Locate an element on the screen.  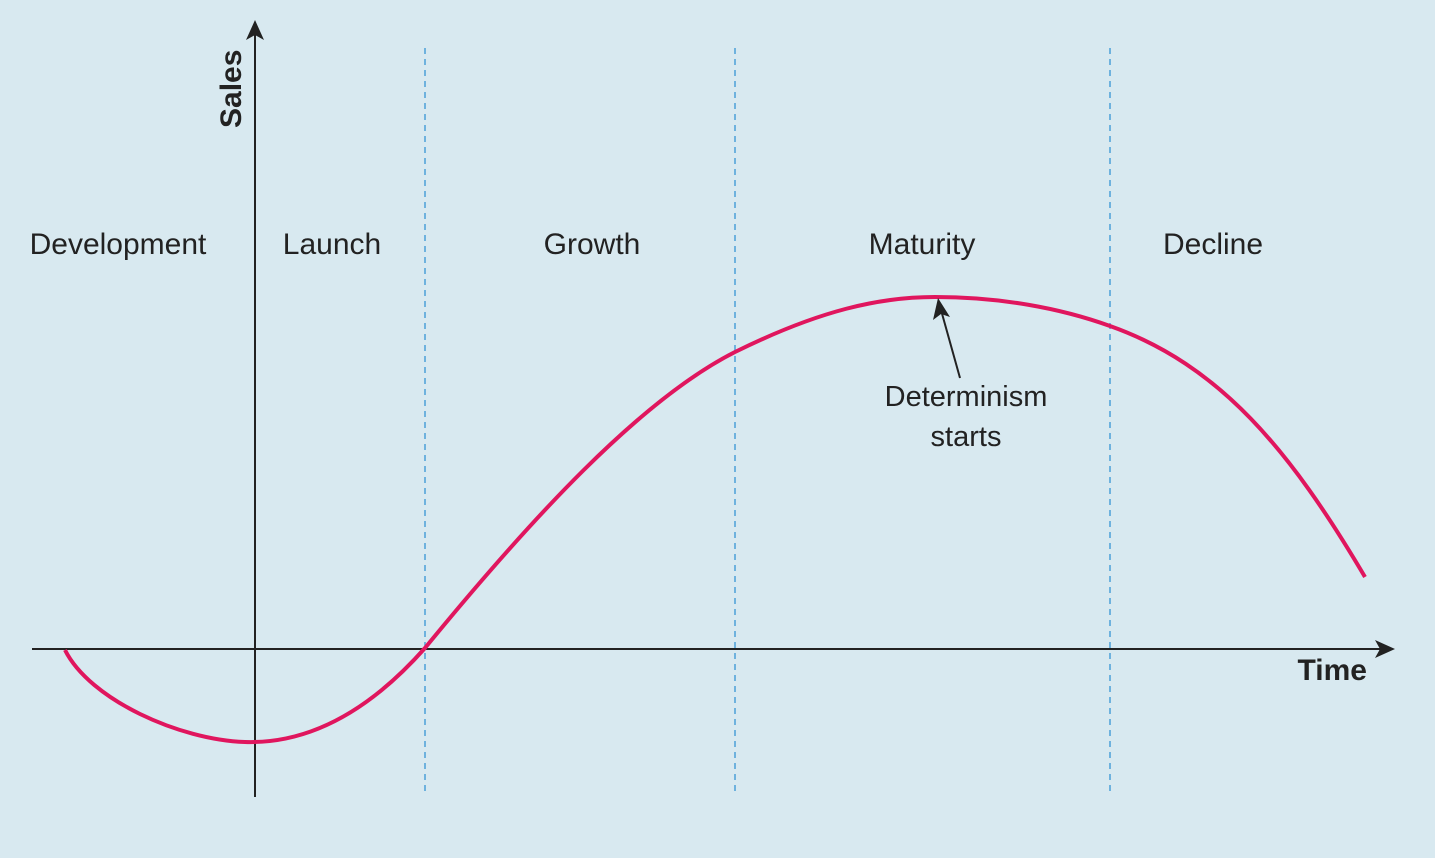
y-axis-label: Sales is located at coordinates (231, 89).